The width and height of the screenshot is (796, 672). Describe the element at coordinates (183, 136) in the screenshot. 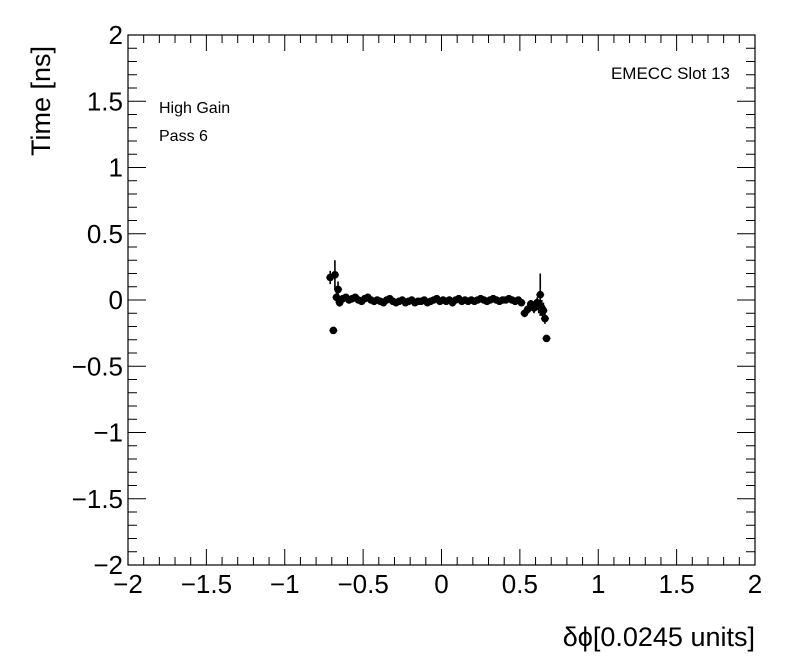

I see `annotation-pass: Pass 6` at that location.